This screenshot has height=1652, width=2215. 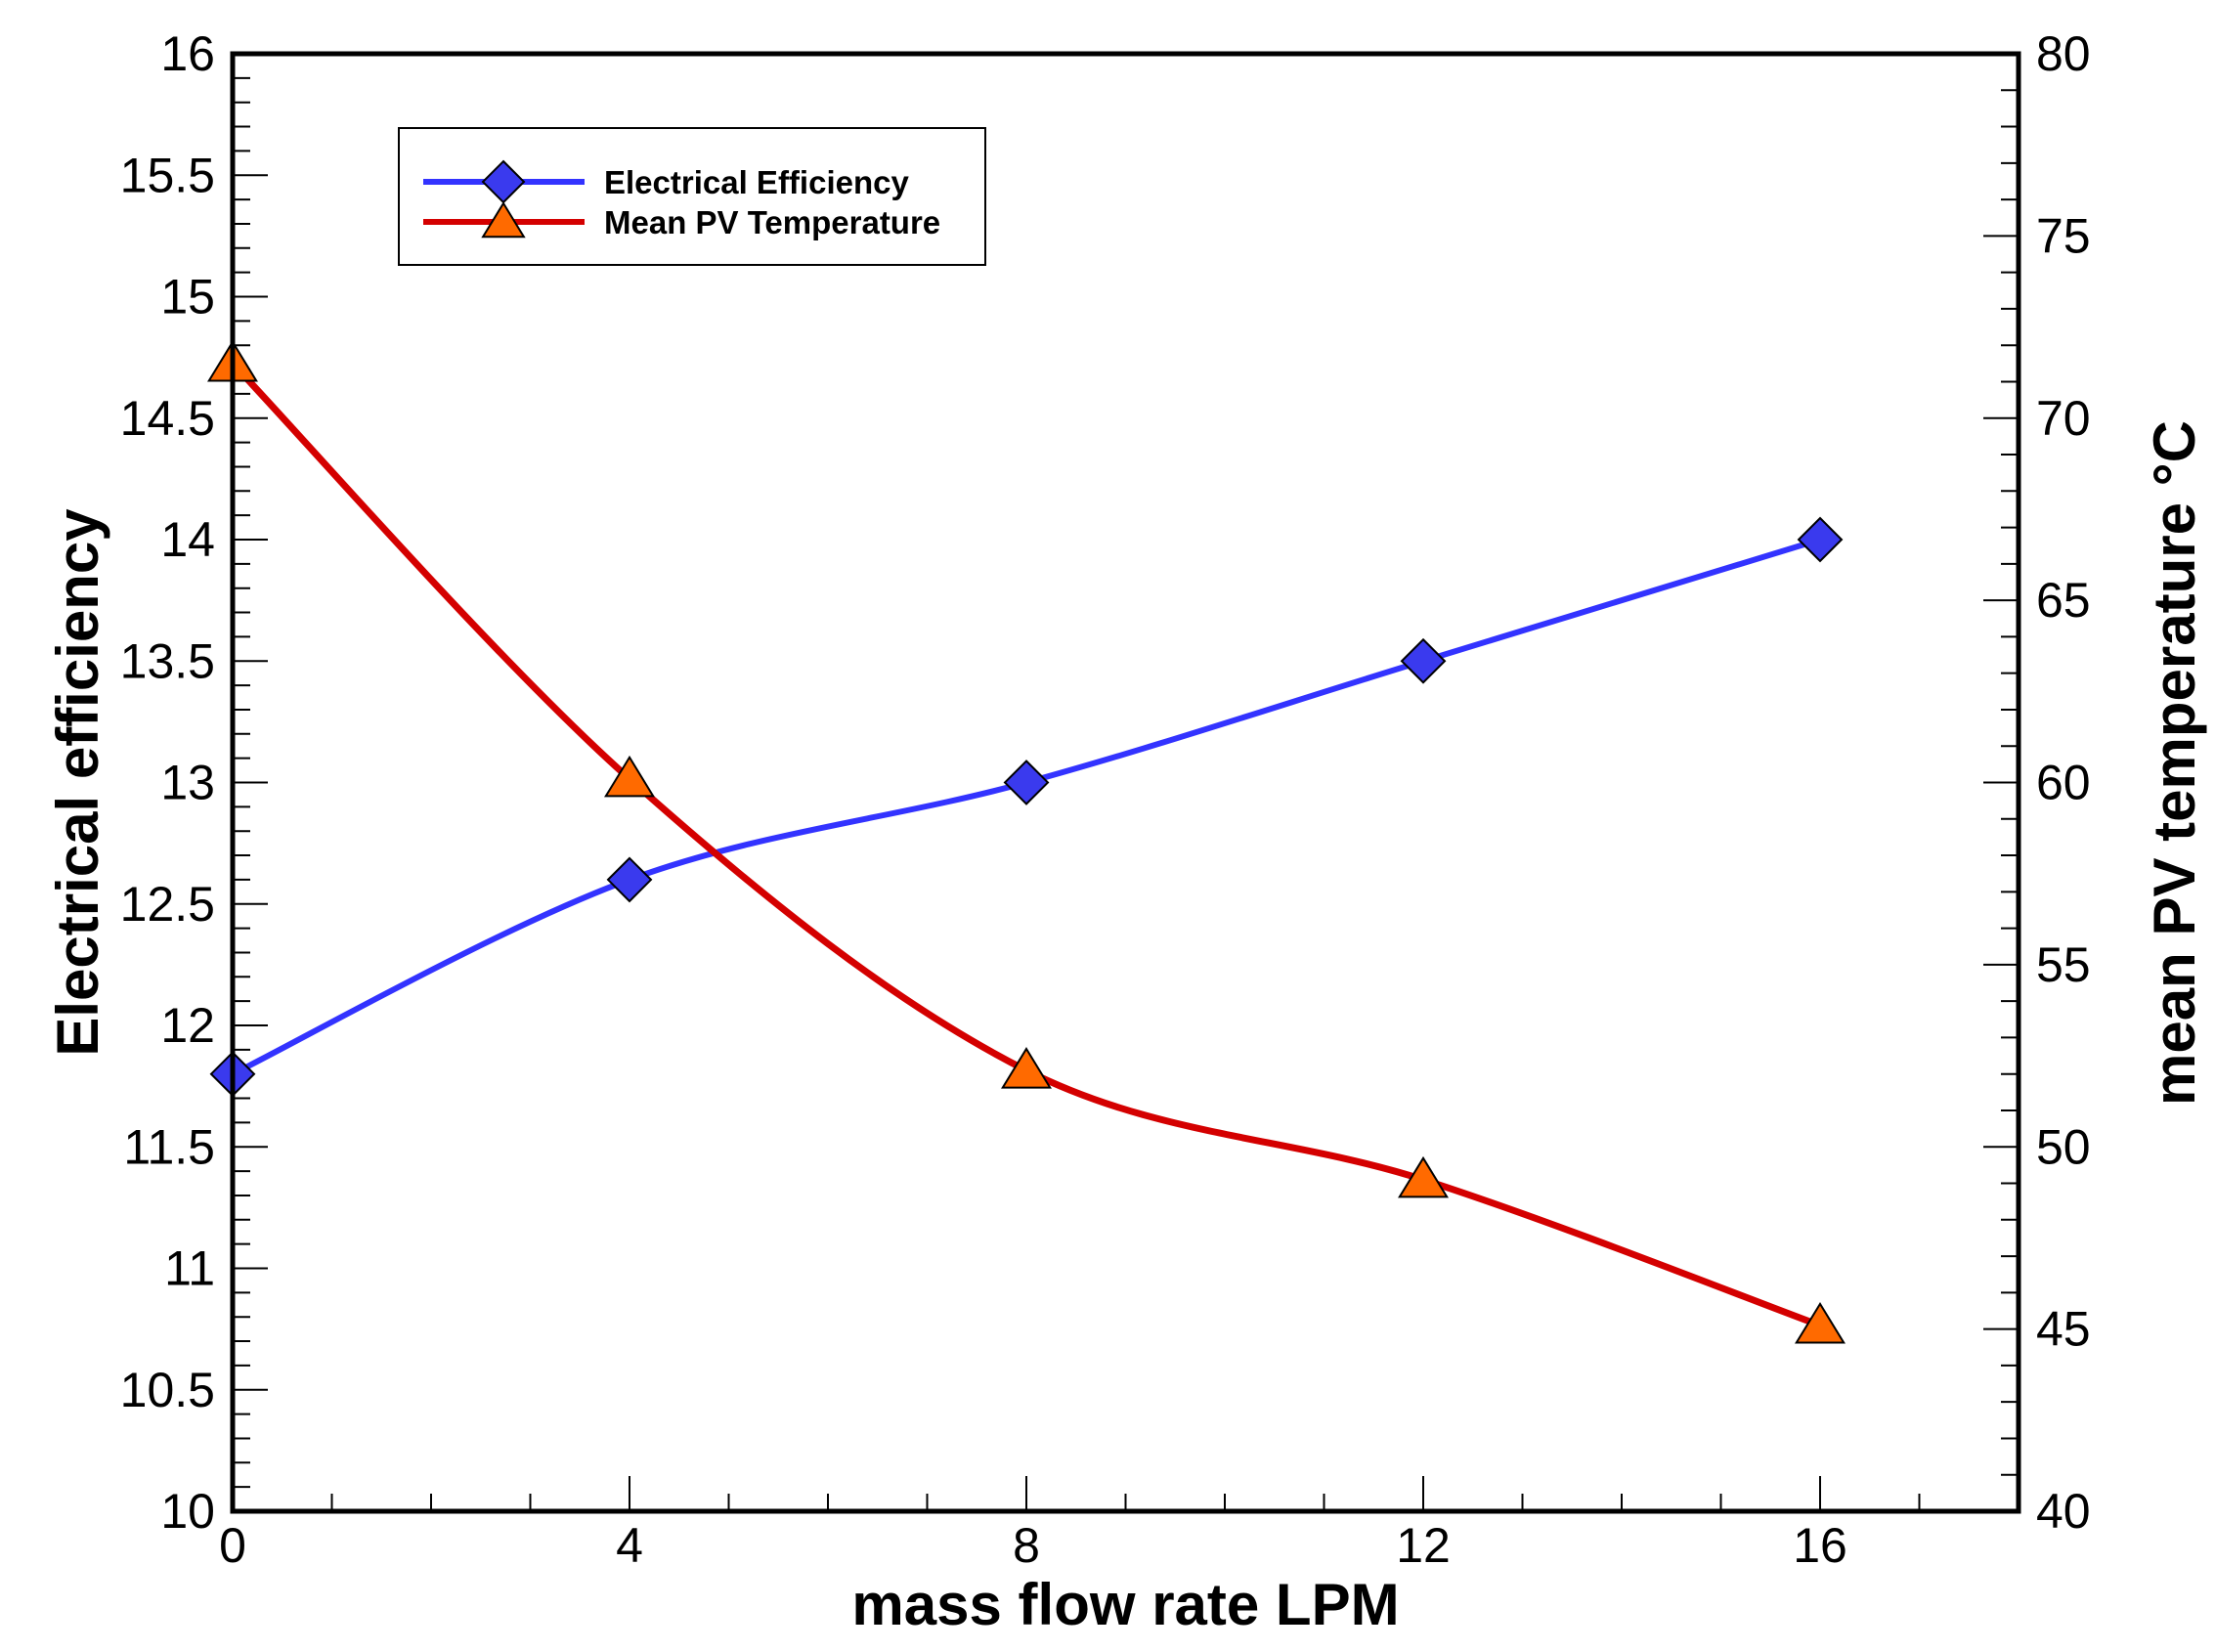 What do you see at coordinates (2063, 1511) in the screenshot?
I see `y-right-tick-label: 40` at bounding box center [2063, 1511].